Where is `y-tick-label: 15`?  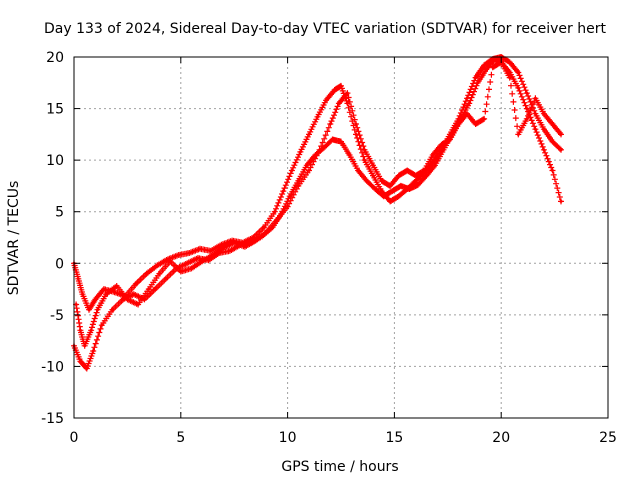 y-tick-label: 15 is located at coordinates (55, 110).